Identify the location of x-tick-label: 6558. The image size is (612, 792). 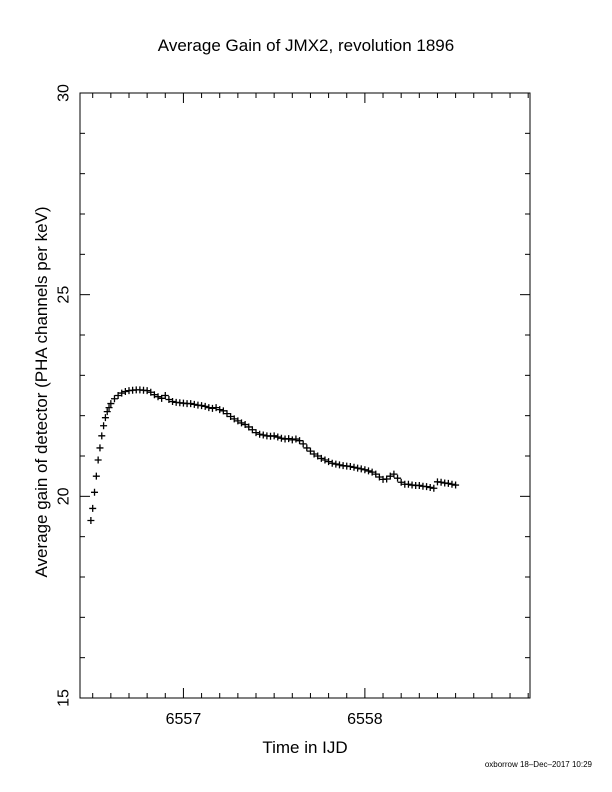
(365, 719).